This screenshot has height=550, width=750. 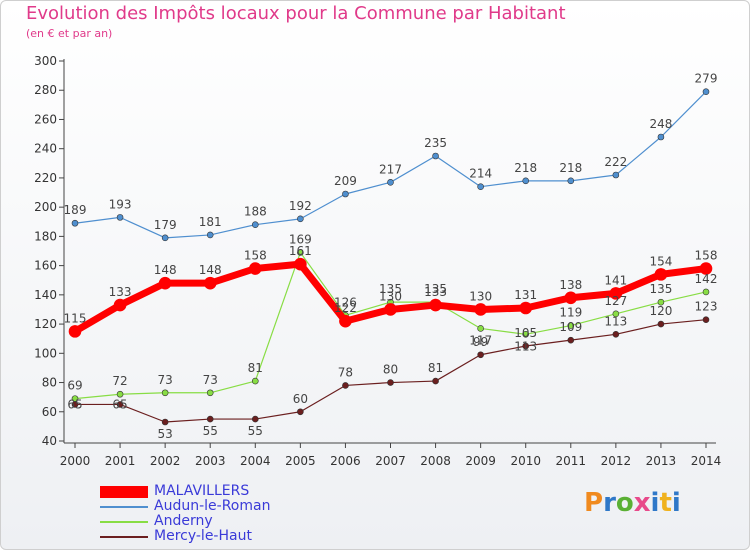 I want to click on data-label-malavillers: 122, so click(x=345, y=308).